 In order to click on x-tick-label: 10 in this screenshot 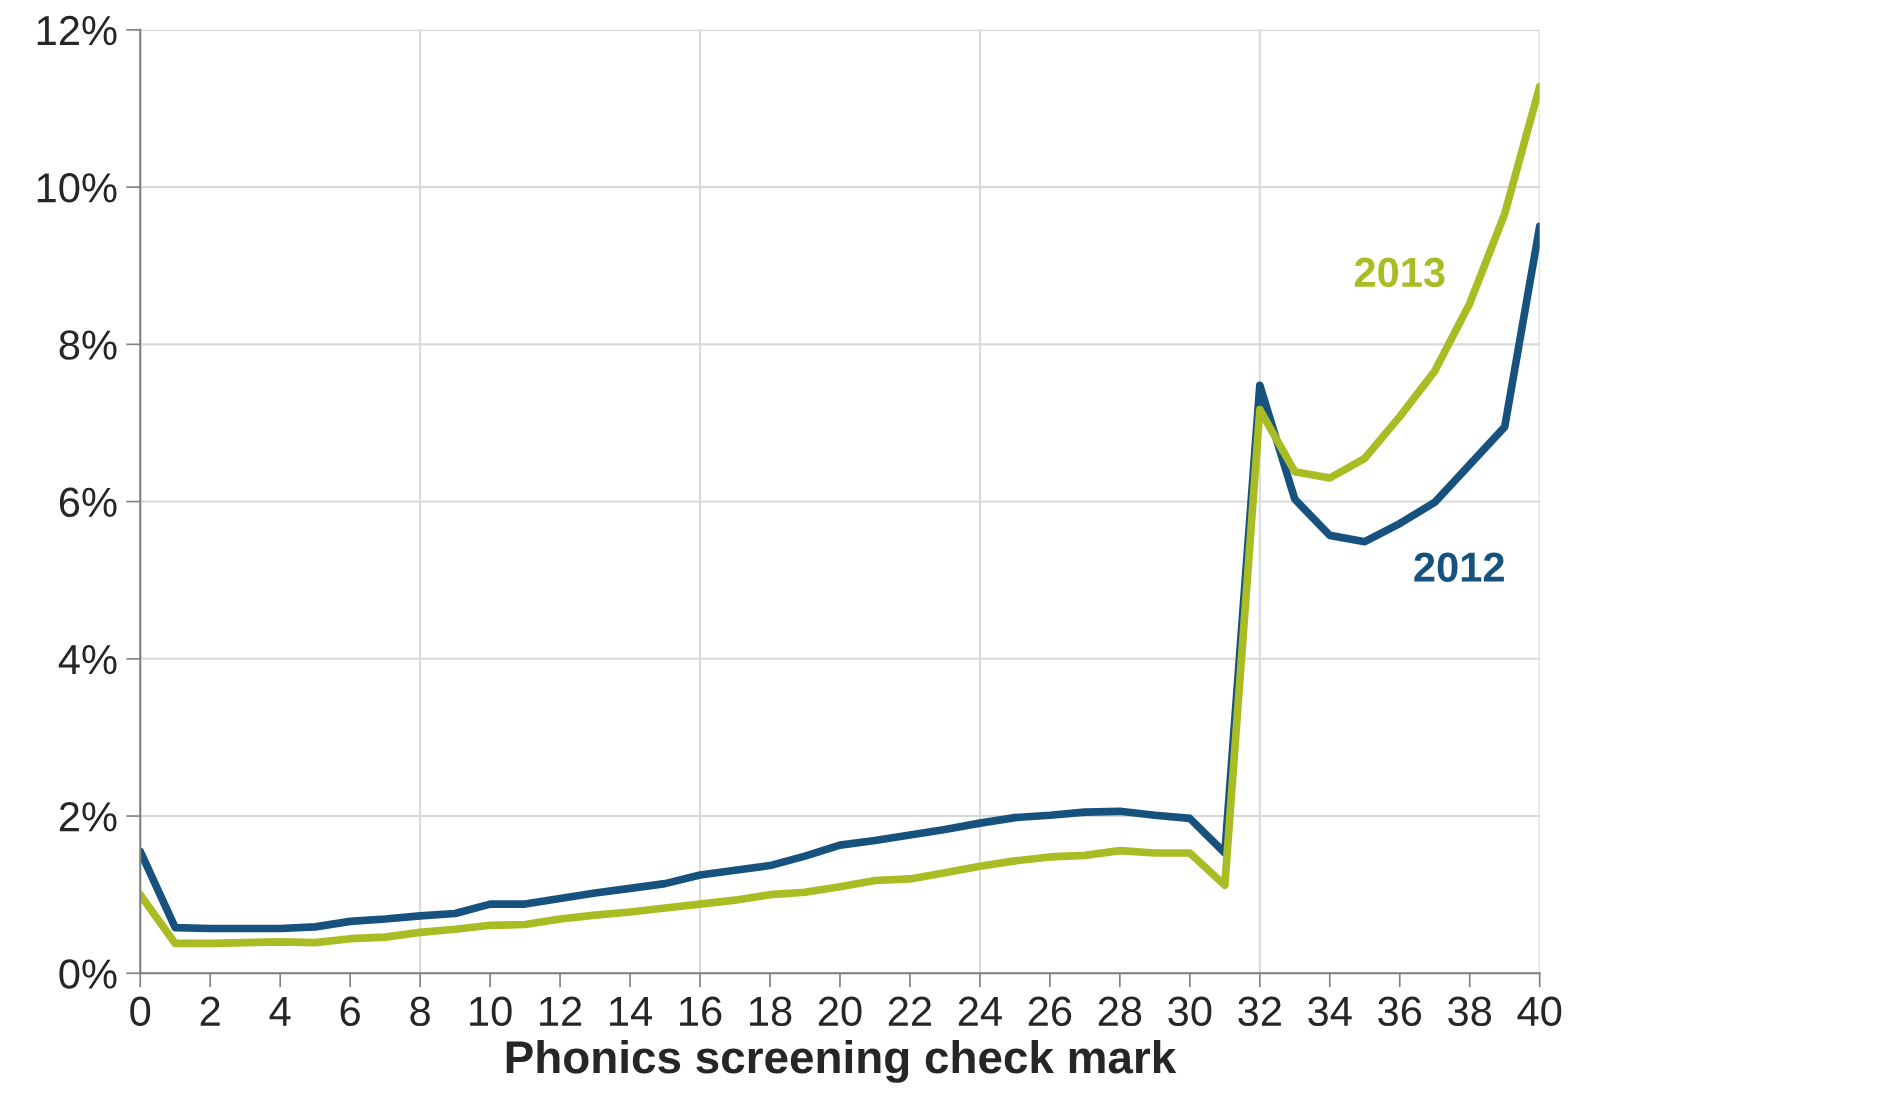, I will do `click(491, 1011)`.